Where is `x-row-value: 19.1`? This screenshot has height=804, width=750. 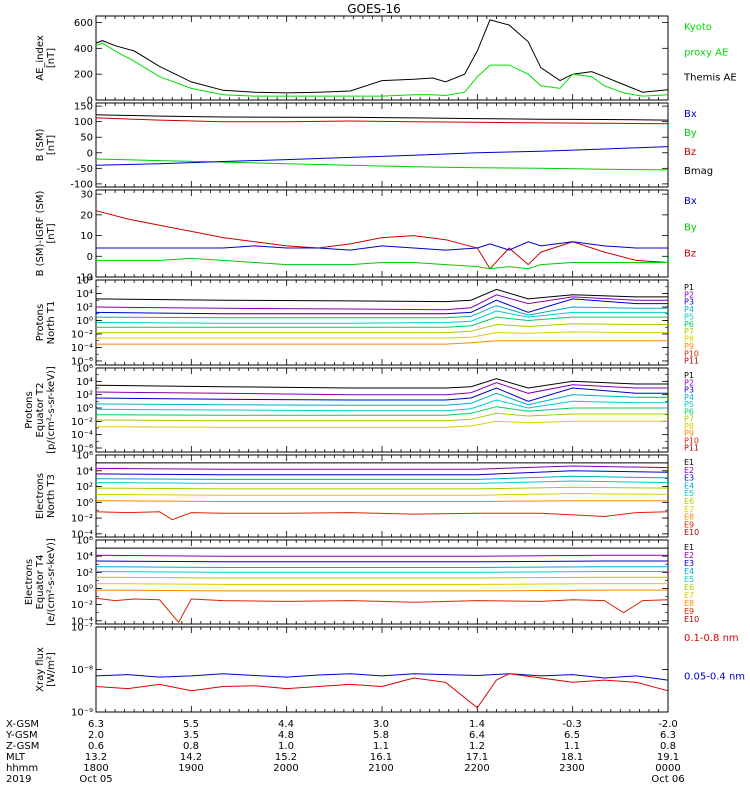 x-row-value: 19.1 is located at coordinates (668, 757).